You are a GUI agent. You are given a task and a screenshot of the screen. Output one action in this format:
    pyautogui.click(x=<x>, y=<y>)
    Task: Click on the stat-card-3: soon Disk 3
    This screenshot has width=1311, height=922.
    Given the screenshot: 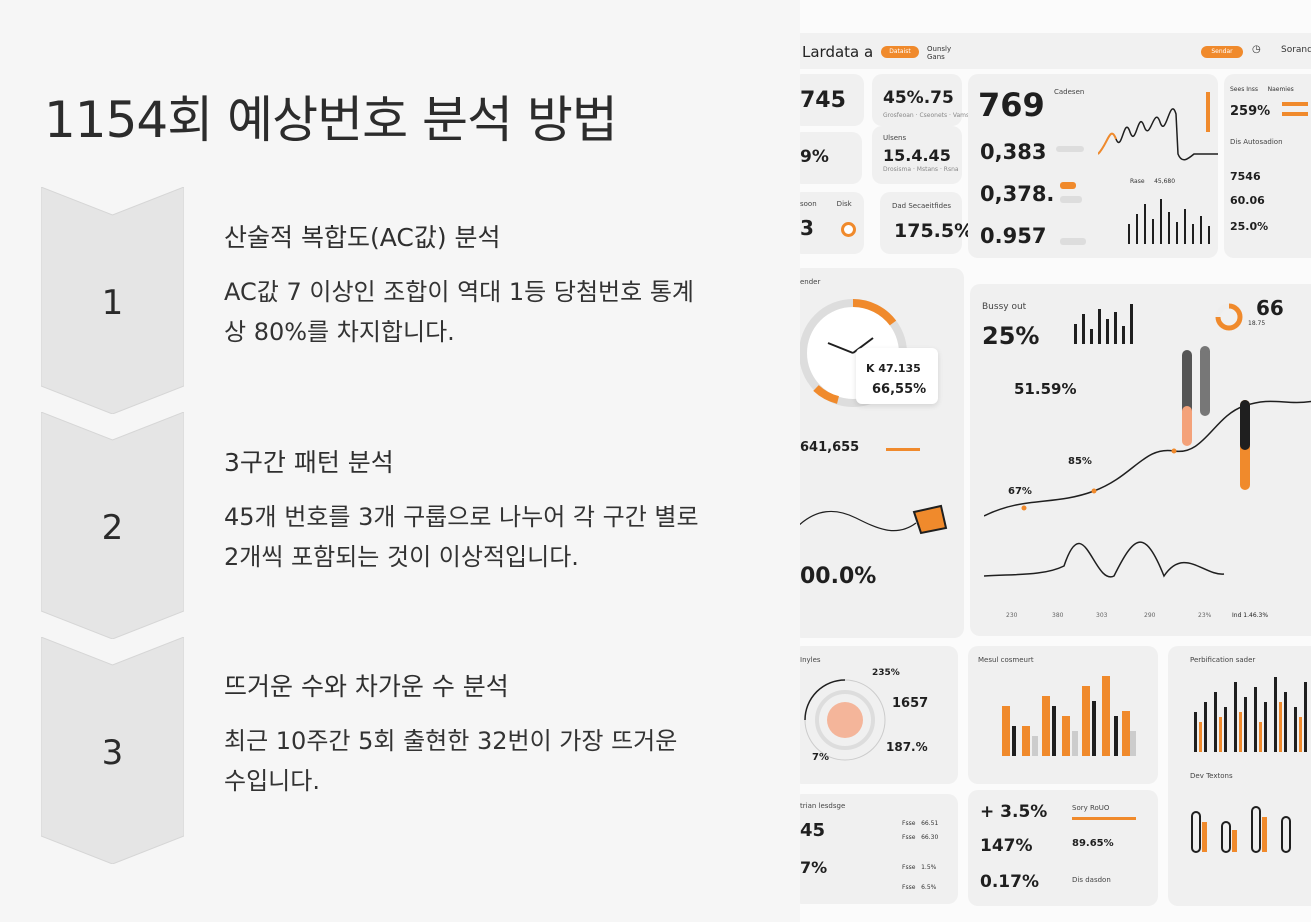 What is the action you would take?
    pyautogui.click(x=832, y=223)
    